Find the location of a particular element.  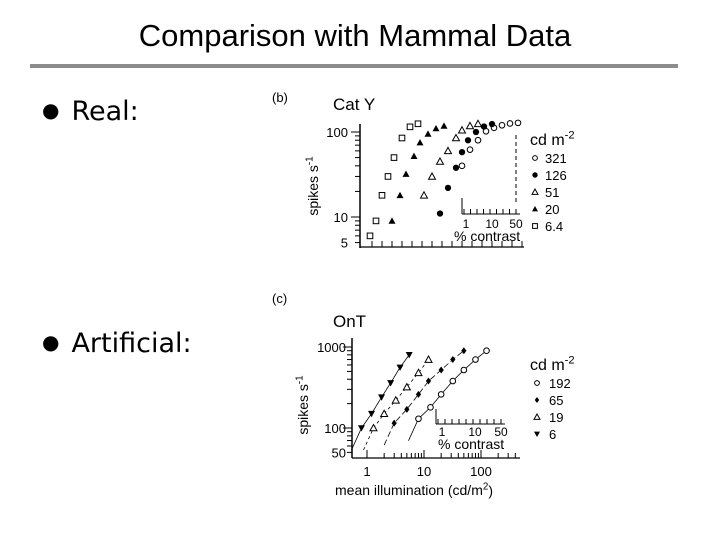

panel-b-y-tick-label: 5 is located at coordinates (344, 243).